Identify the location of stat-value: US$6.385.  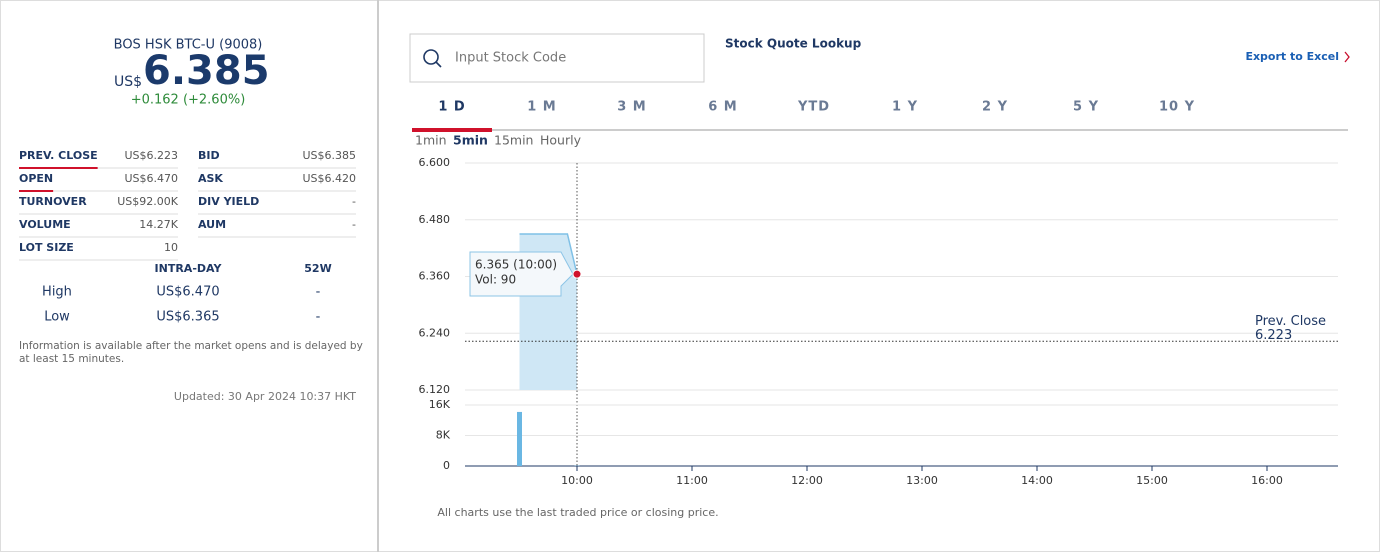
(329, 155).